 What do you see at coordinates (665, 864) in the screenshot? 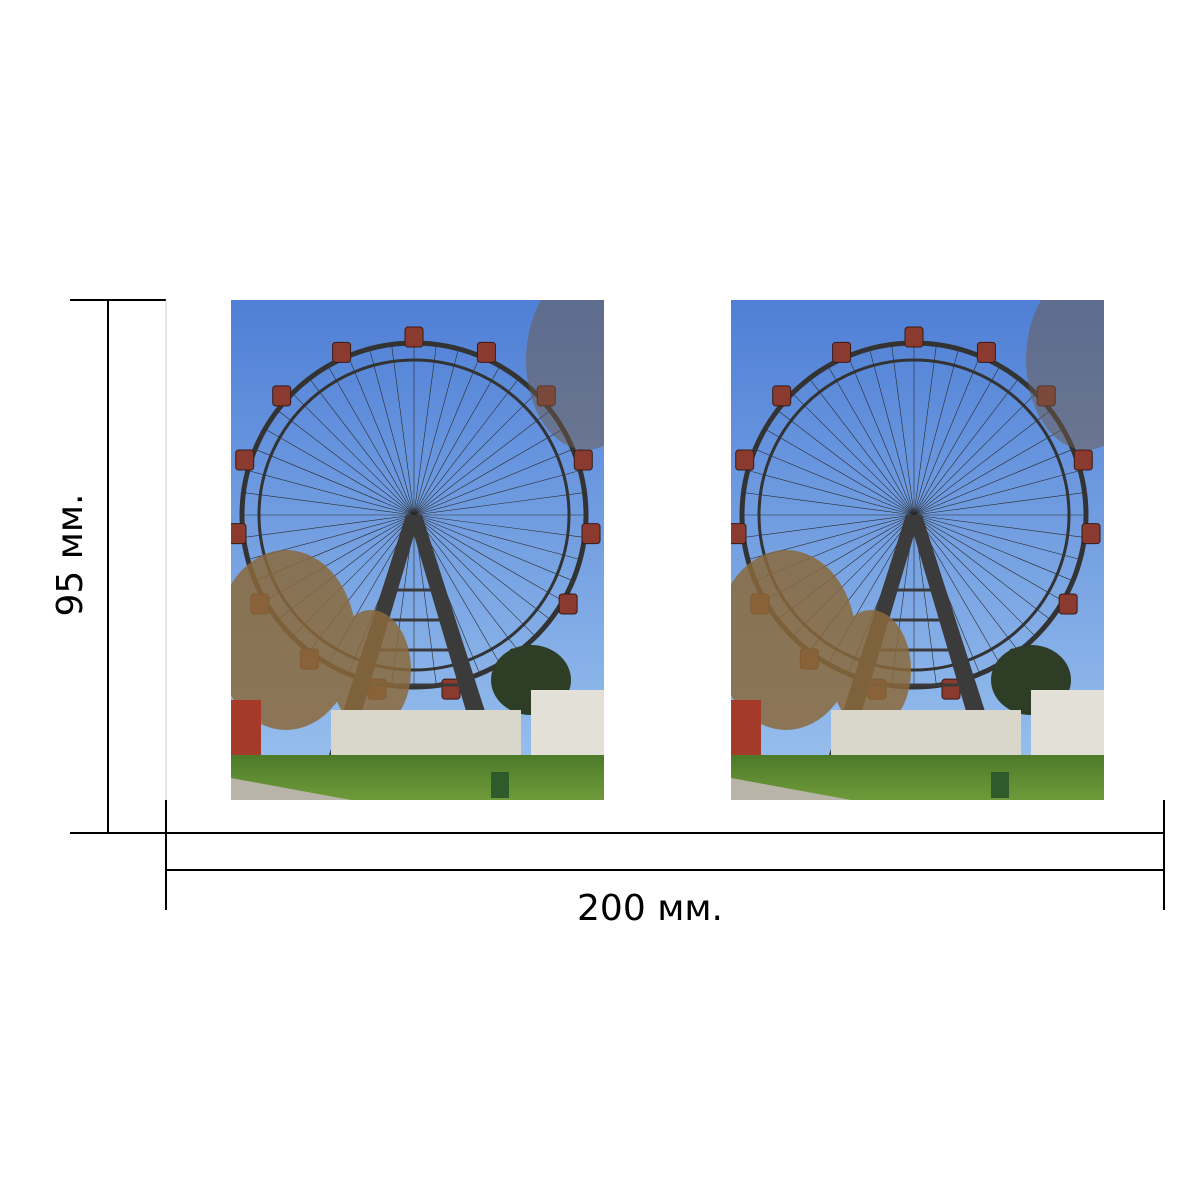
I see `width-dimension: 200 мм.` at bounding box center [665, 864].